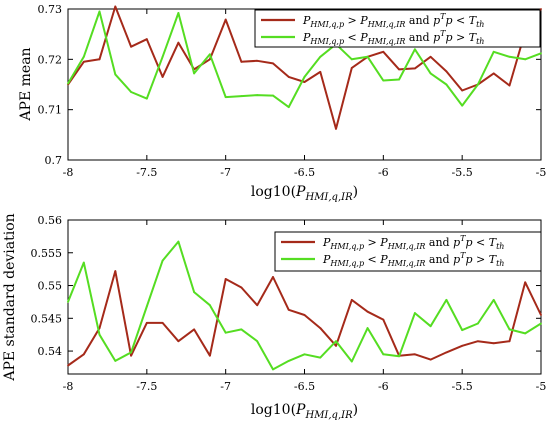 The image size is (550, 428). Describe the element at coordinates (47, 318) in the screenshot. I see `y-tick-label: 0.545` at that location.